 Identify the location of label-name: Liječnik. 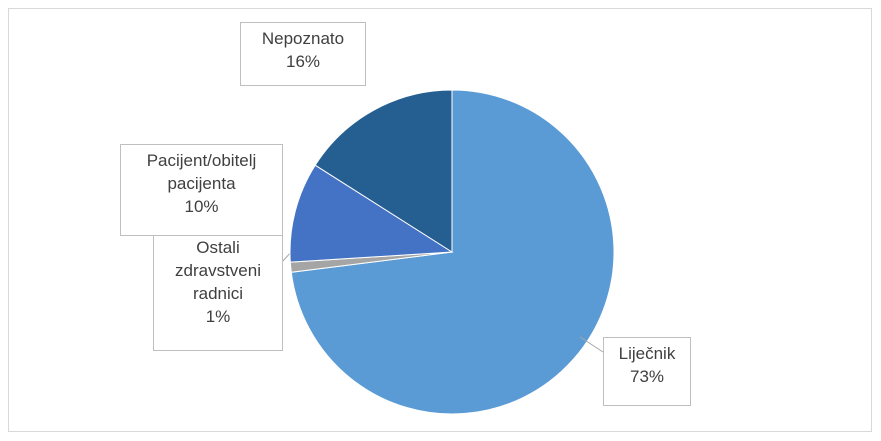
(647, 353).